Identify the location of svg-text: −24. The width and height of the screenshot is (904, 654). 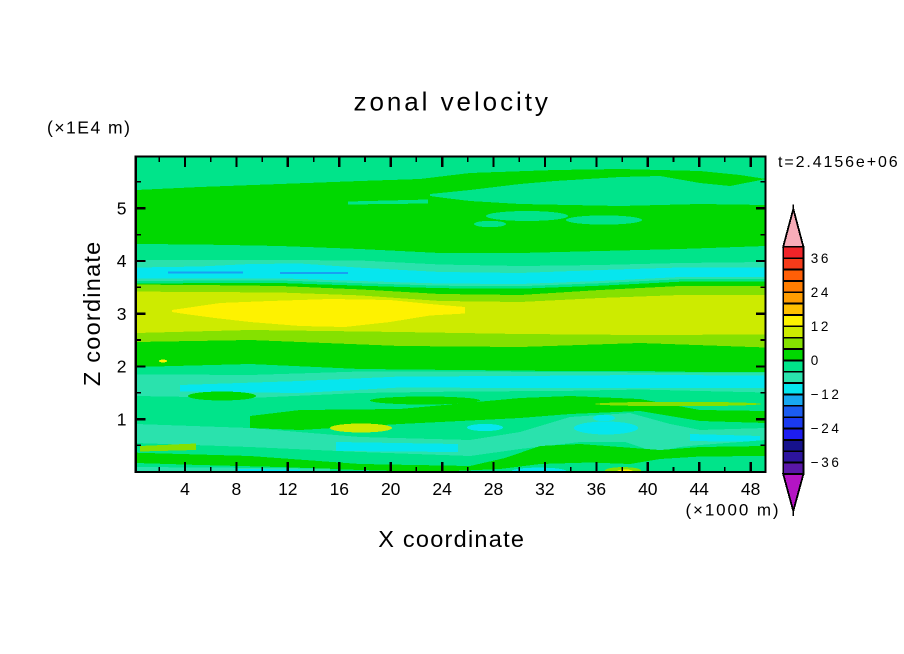
(826, 428).